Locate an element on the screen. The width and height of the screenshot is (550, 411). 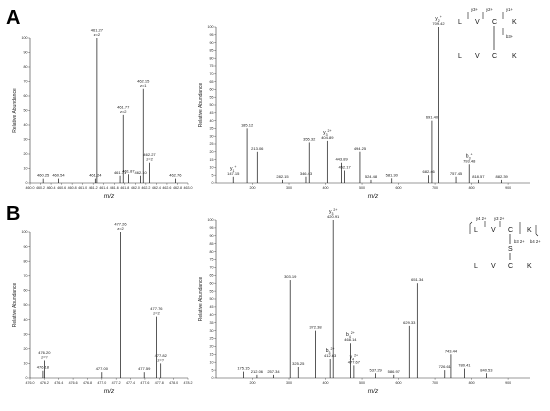
peak-label-452-17: 452.17 is located at coordinates (344, 167).